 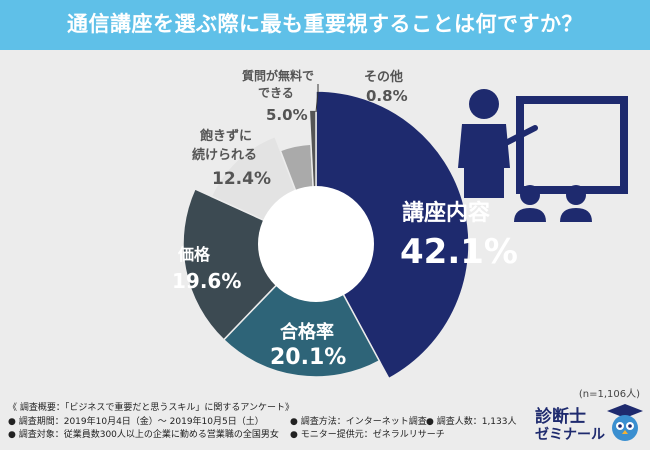 What do you see at coordinates (609, 394) in the screenshot?
I see `sample-size-note: (n=1,106人)` at bounding box center [609, 394].